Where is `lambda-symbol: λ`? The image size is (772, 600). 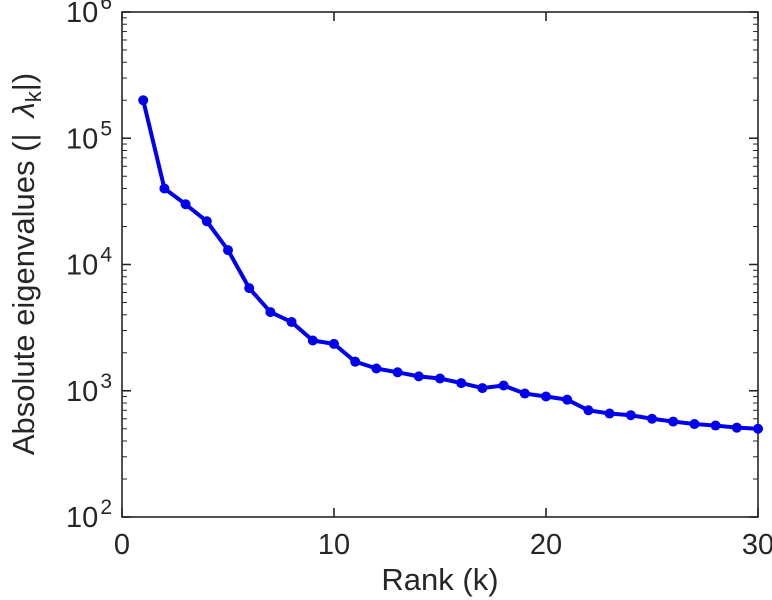
lambda-symbol: λ is located at coordinates (23, 110).